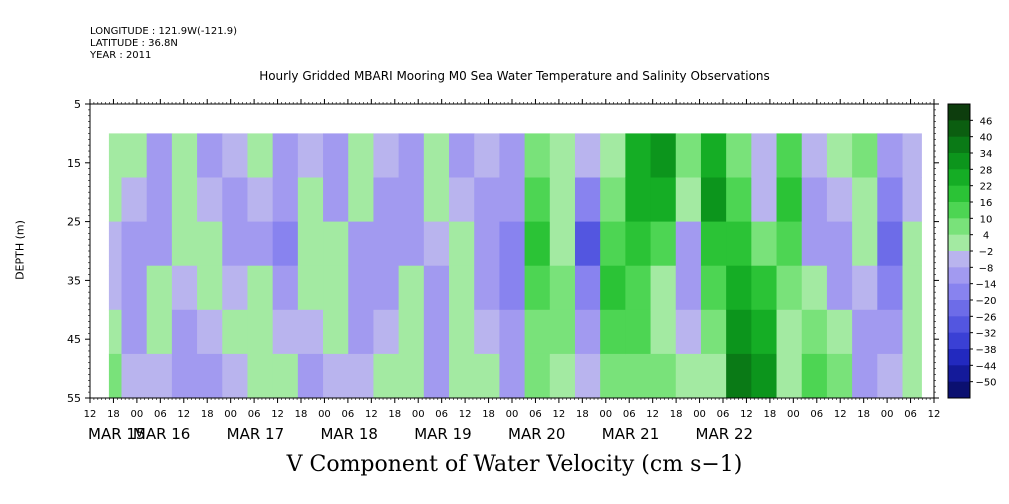  Describe the element at coordinates (442, 434) in the screenshot. I see `x-day-label: MAR 19` at that location.